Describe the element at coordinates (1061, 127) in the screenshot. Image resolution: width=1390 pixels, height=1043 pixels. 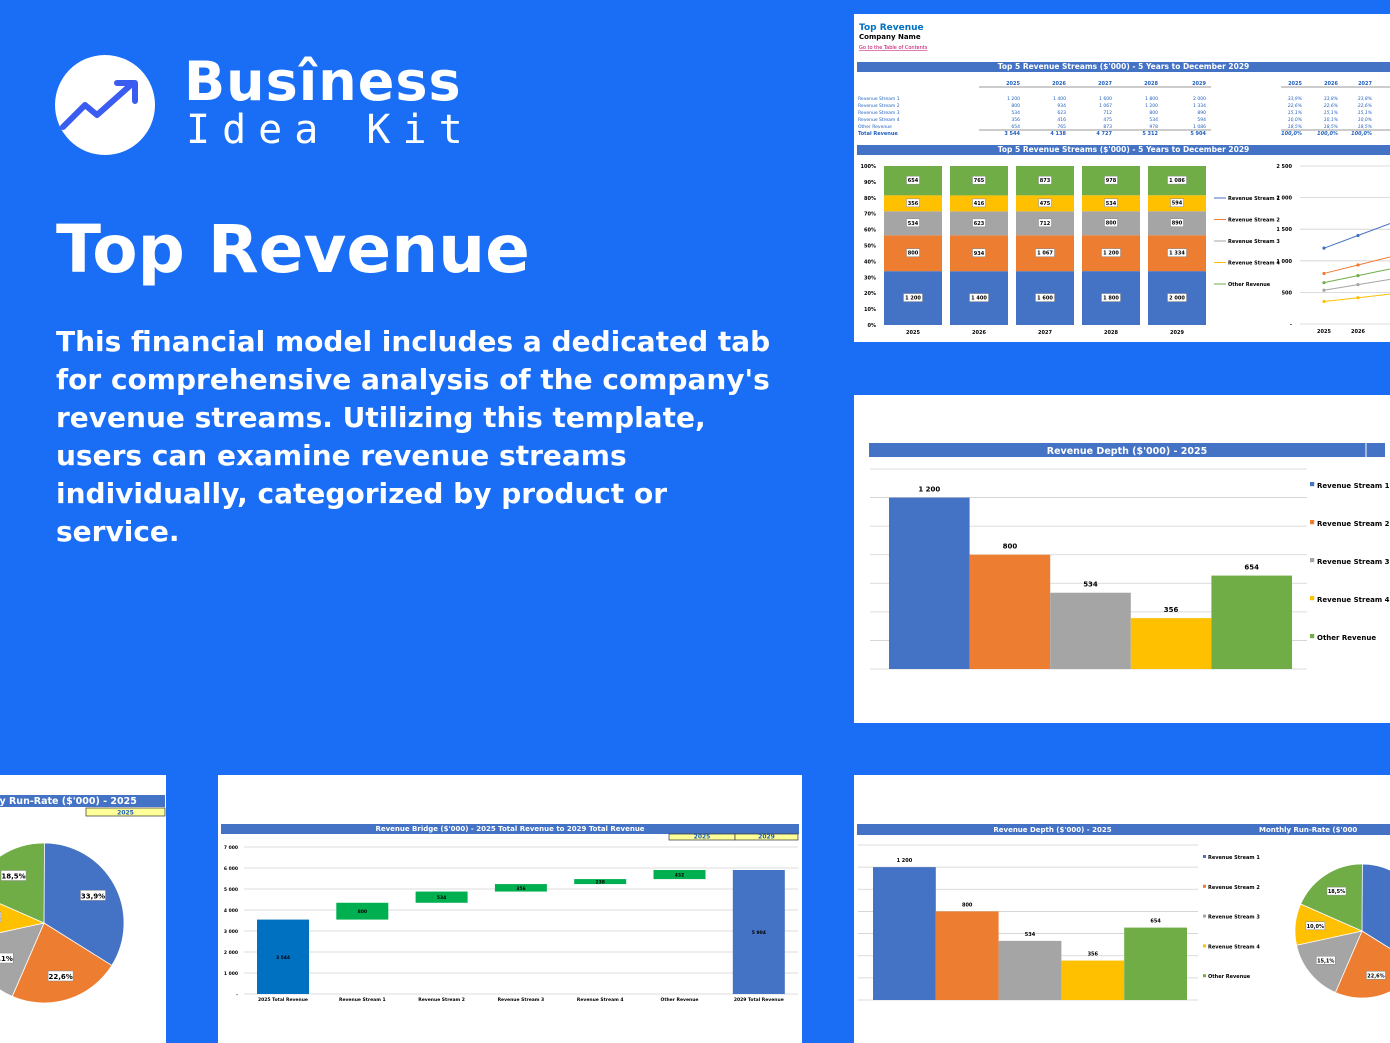
I see `cell-value: 765` at that location.